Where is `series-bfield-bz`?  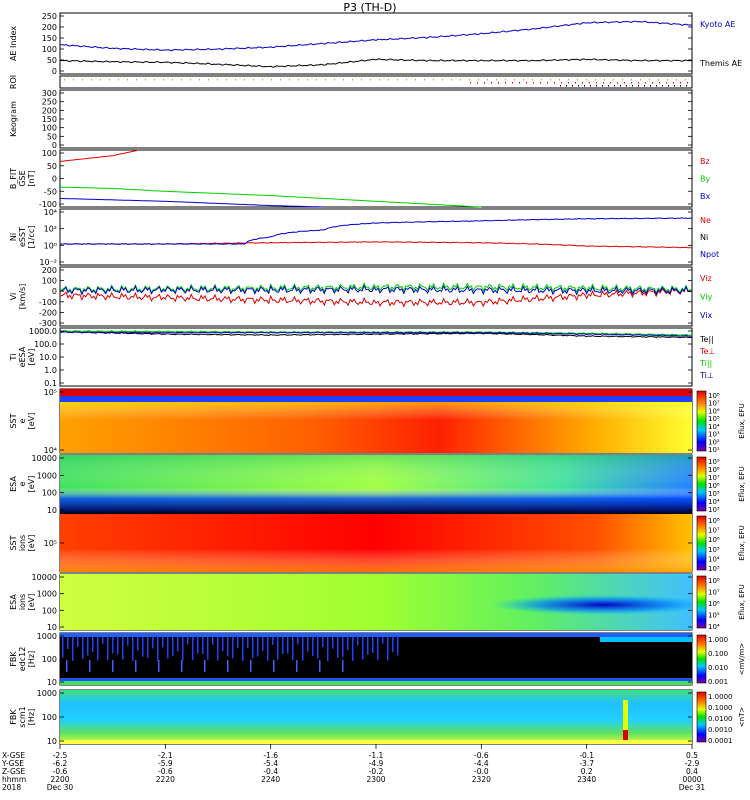 series-bfield-bz is located at coordinates (99, 155).